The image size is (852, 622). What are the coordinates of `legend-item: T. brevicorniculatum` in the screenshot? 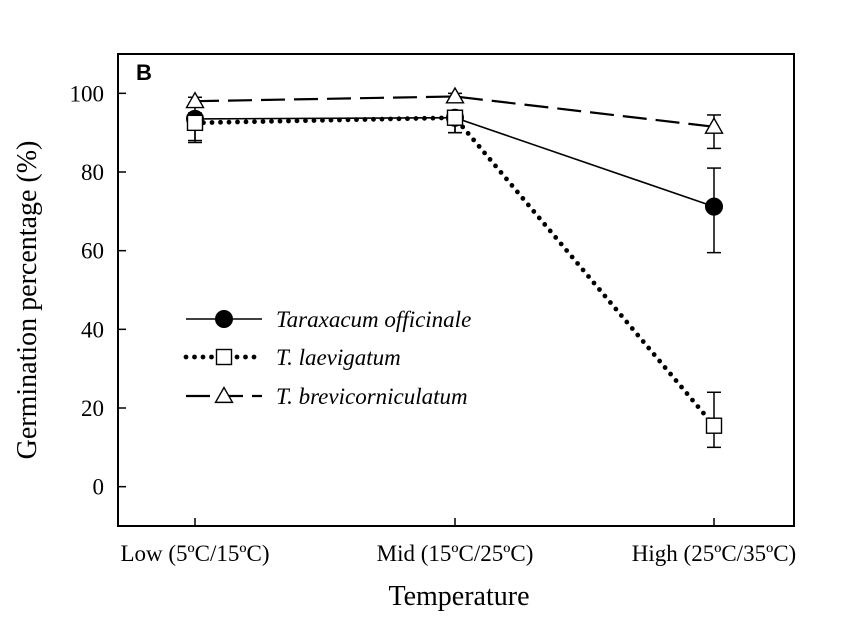 It's located at (327, 396).